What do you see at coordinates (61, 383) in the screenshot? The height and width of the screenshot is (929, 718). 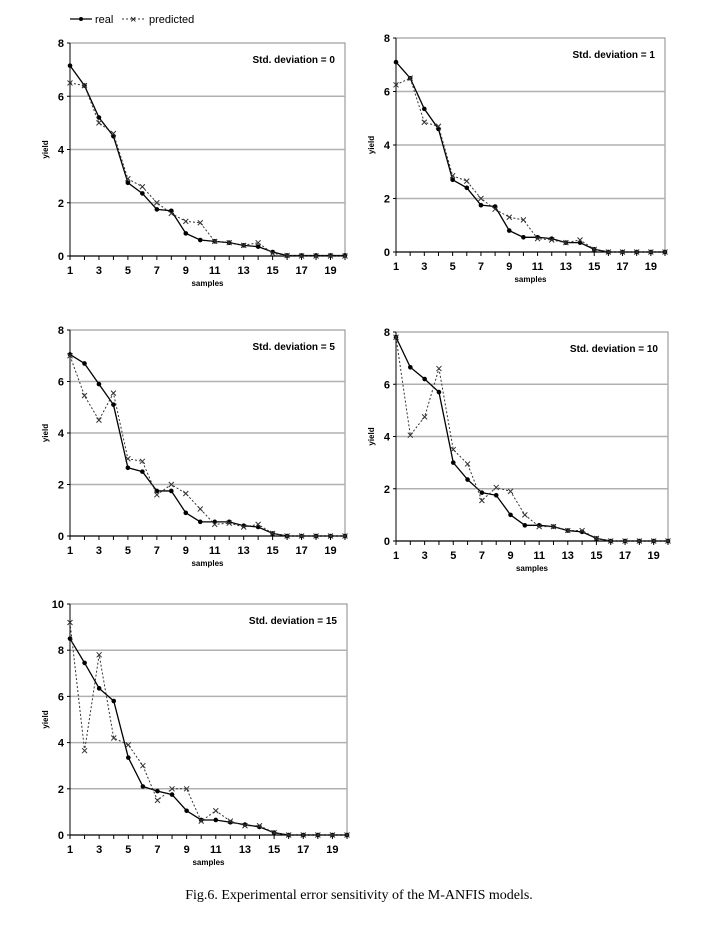 I see `y-tick-label: 6` at bounding box center [61, 383].